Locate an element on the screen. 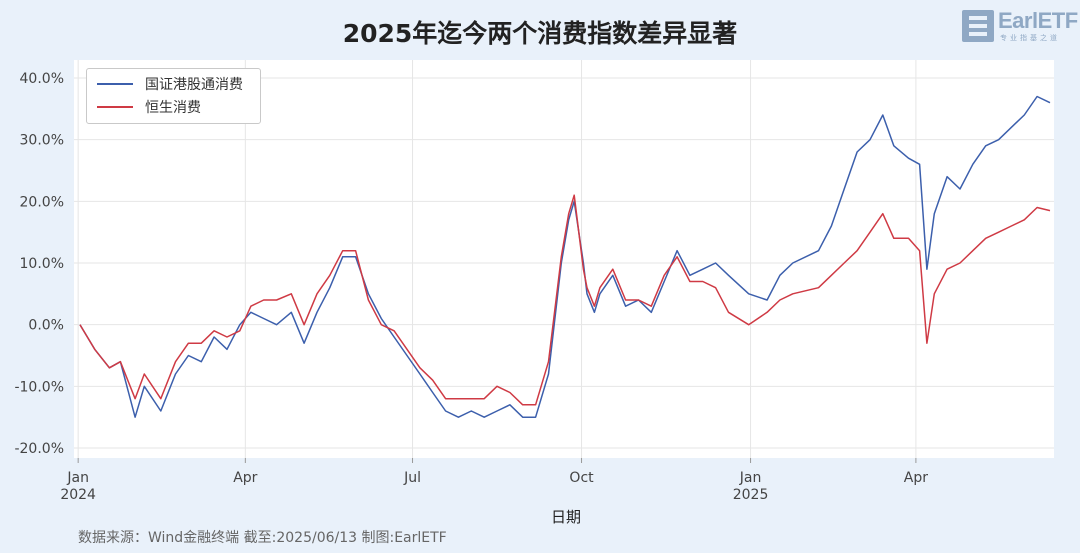  source-note: 数据来源：Wind金融终端 截至:2025/06/13 制图:EarlETF is located at coordinates (262, 538).